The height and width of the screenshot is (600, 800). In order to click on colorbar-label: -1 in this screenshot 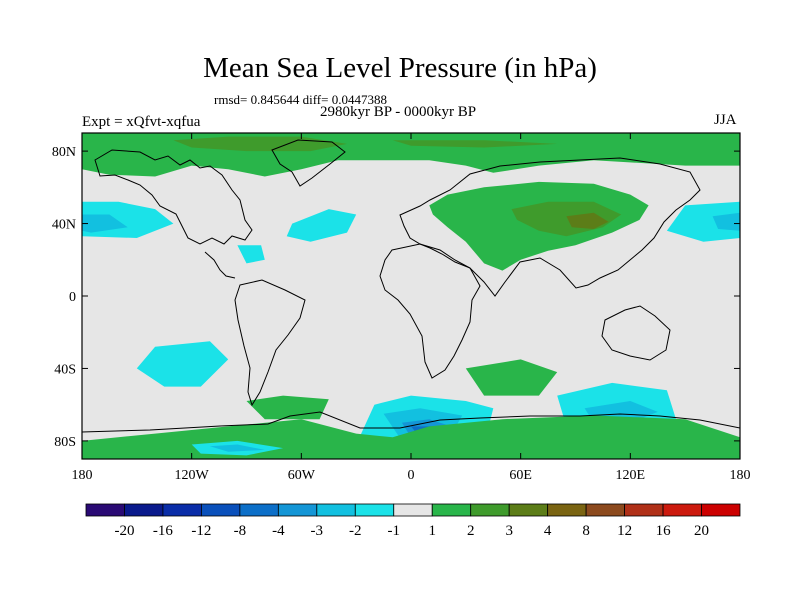, I will do `click(394, 531)`.